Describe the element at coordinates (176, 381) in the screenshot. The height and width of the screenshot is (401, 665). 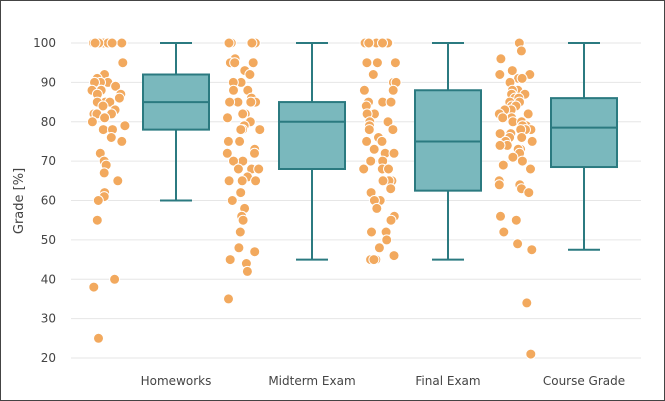
I see `category-label: Homeworks` at that location.